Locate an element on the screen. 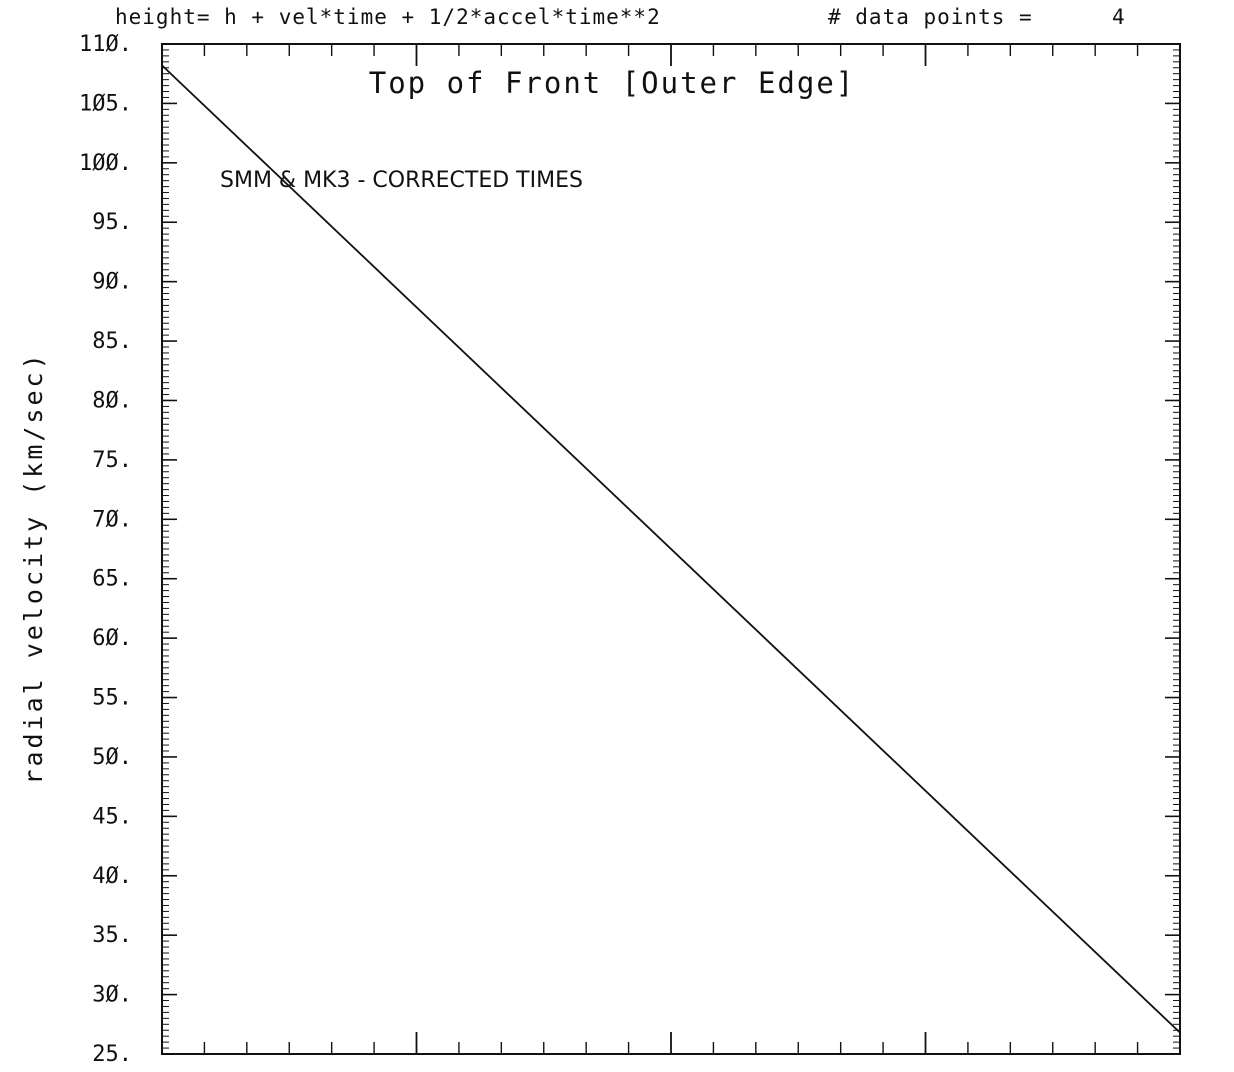  y-axis-label: radial velocity (km/sec) is located at coordinates (33, 567).